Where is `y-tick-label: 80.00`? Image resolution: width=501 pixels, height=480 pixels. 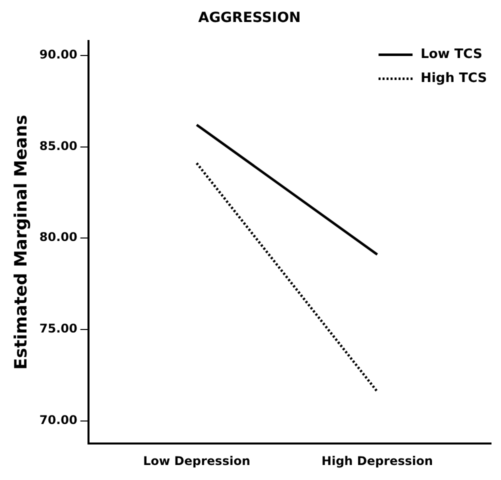 y-tick-label: 80.00 is located at coordinates (58, 237).